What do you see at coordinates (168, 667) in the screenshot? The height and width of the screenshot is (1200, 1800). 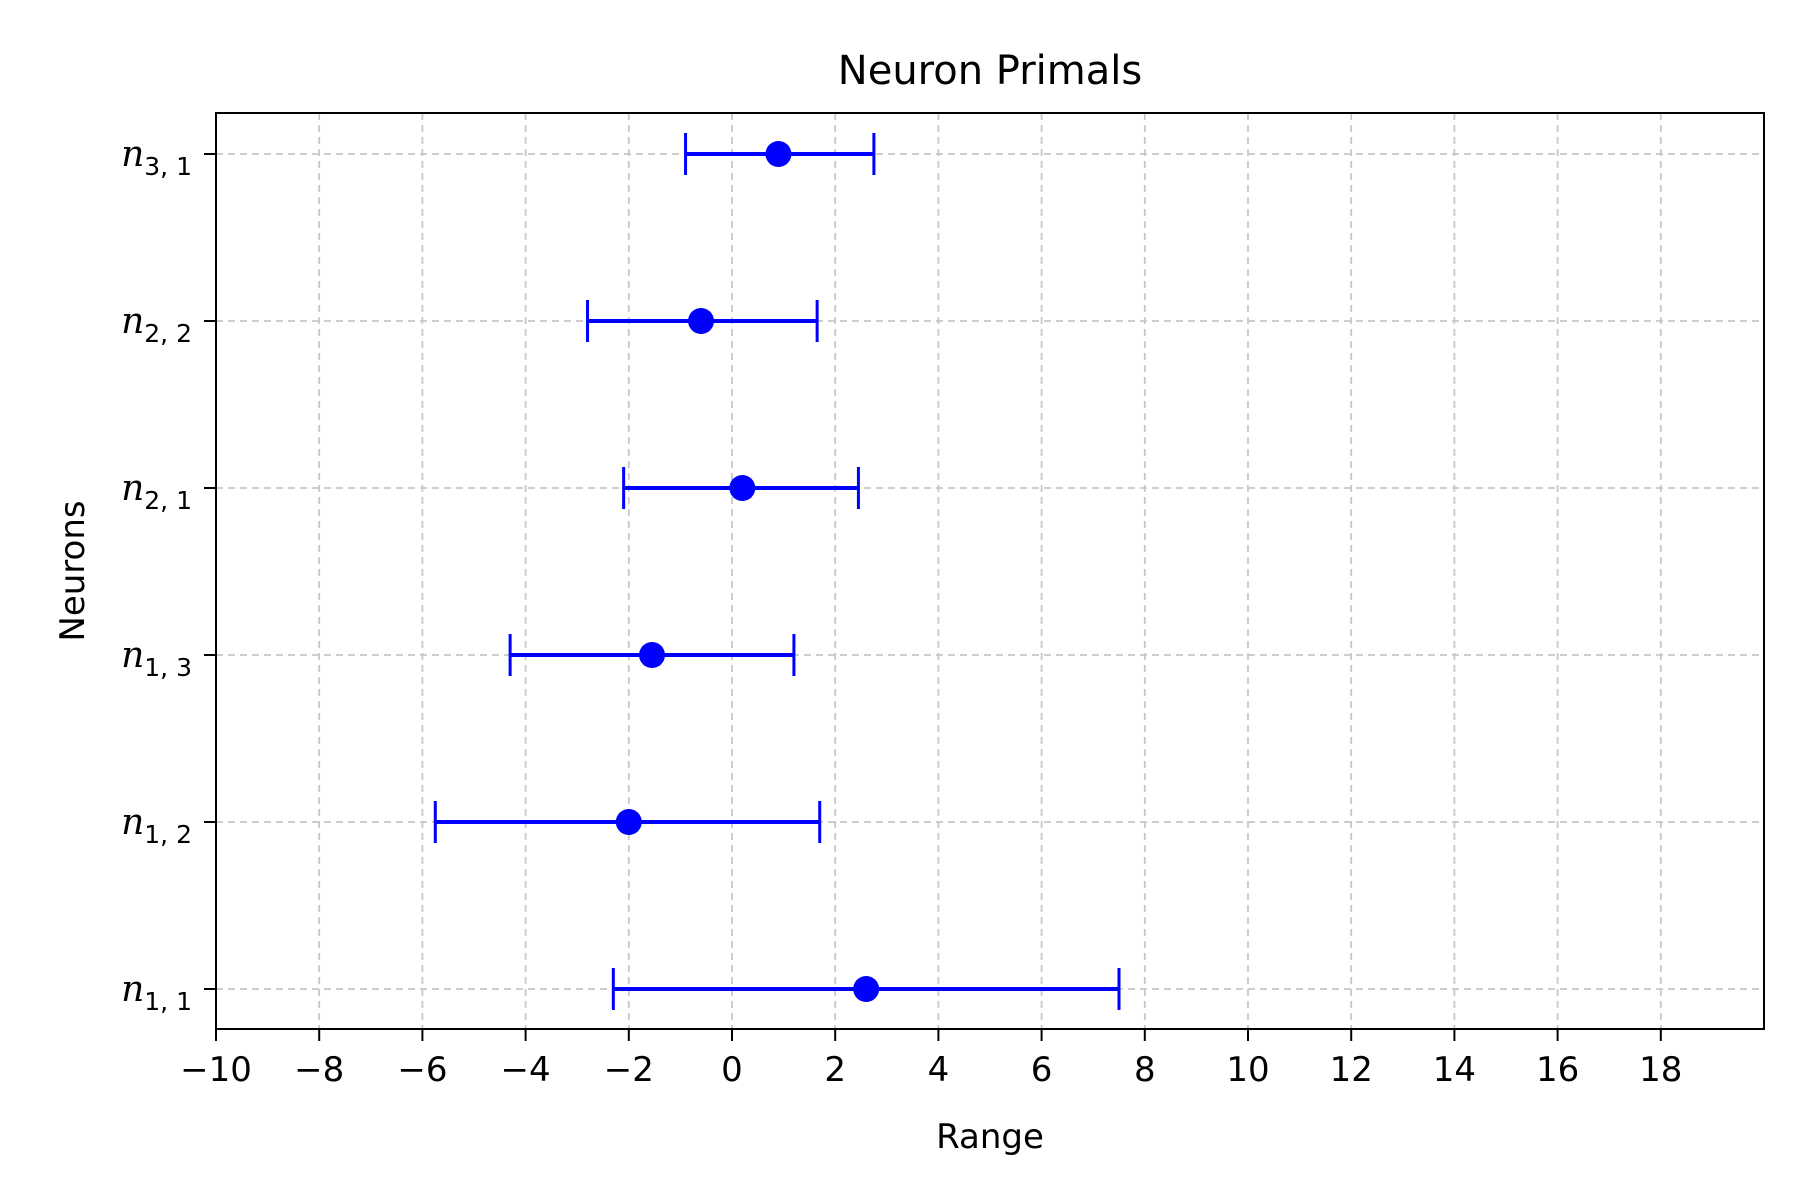 I see `y-tick-label-subscript: 1, 3` at bounding box center [168, 667].